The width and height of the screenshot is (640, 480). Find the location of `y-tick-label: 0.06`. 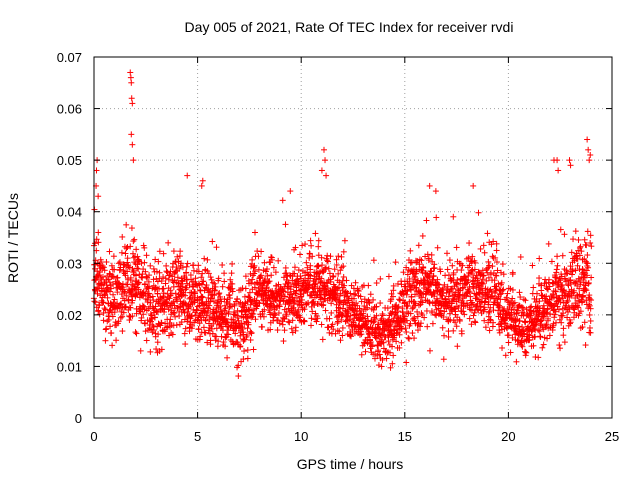

y-tick-label: 0.06 is located at coordinates (69, 109).